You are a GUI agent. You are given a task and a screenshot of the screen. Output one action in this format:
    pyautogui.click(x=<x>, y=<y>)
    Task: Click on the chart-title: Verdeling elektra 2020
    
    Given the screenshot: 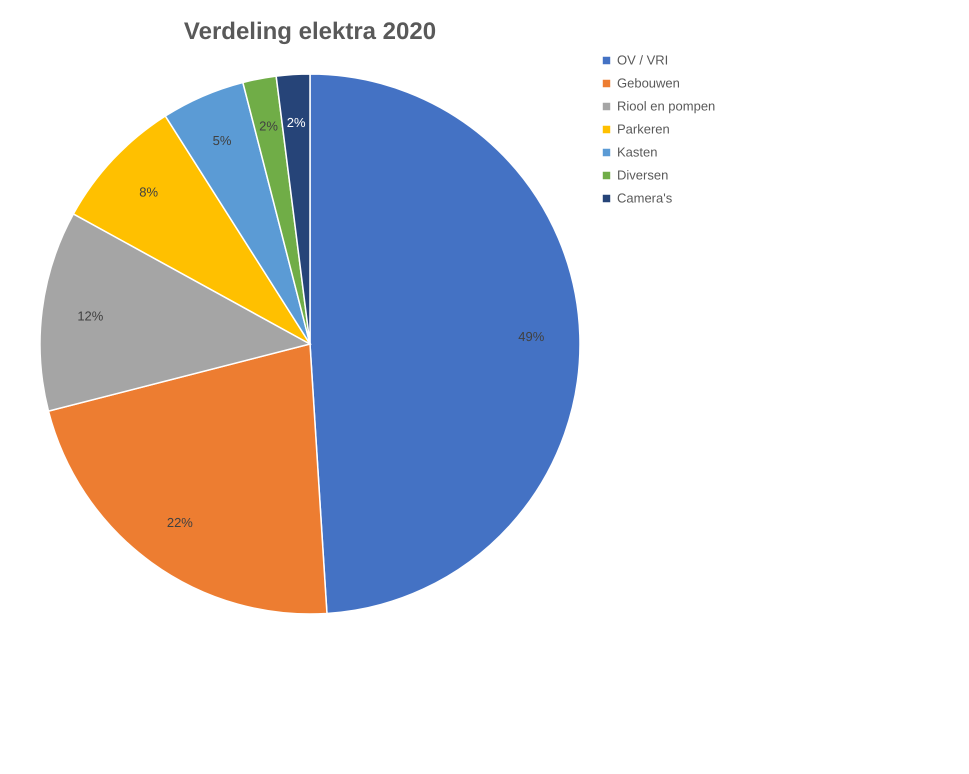 What is the action you would take?
    pyautogui.click(x=310, y=31)
    